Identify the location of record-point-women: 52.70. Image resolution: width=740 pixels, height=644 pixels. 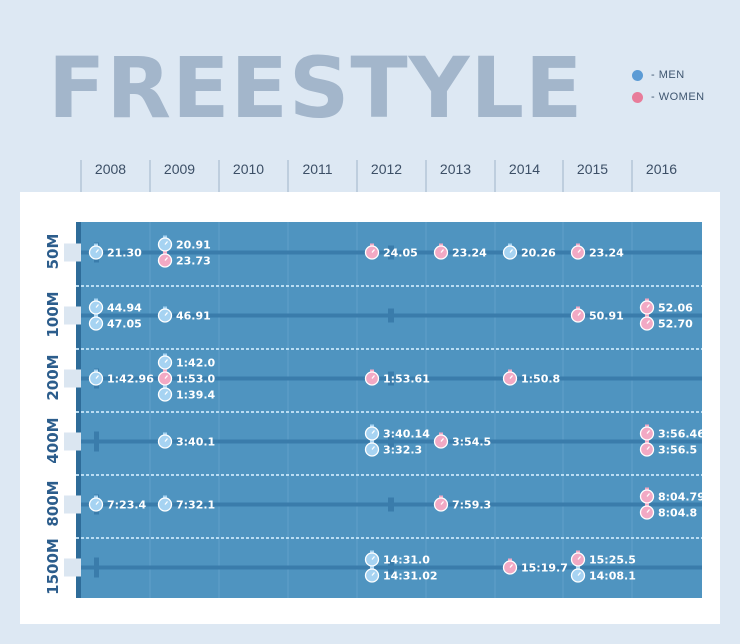
(666, 322).